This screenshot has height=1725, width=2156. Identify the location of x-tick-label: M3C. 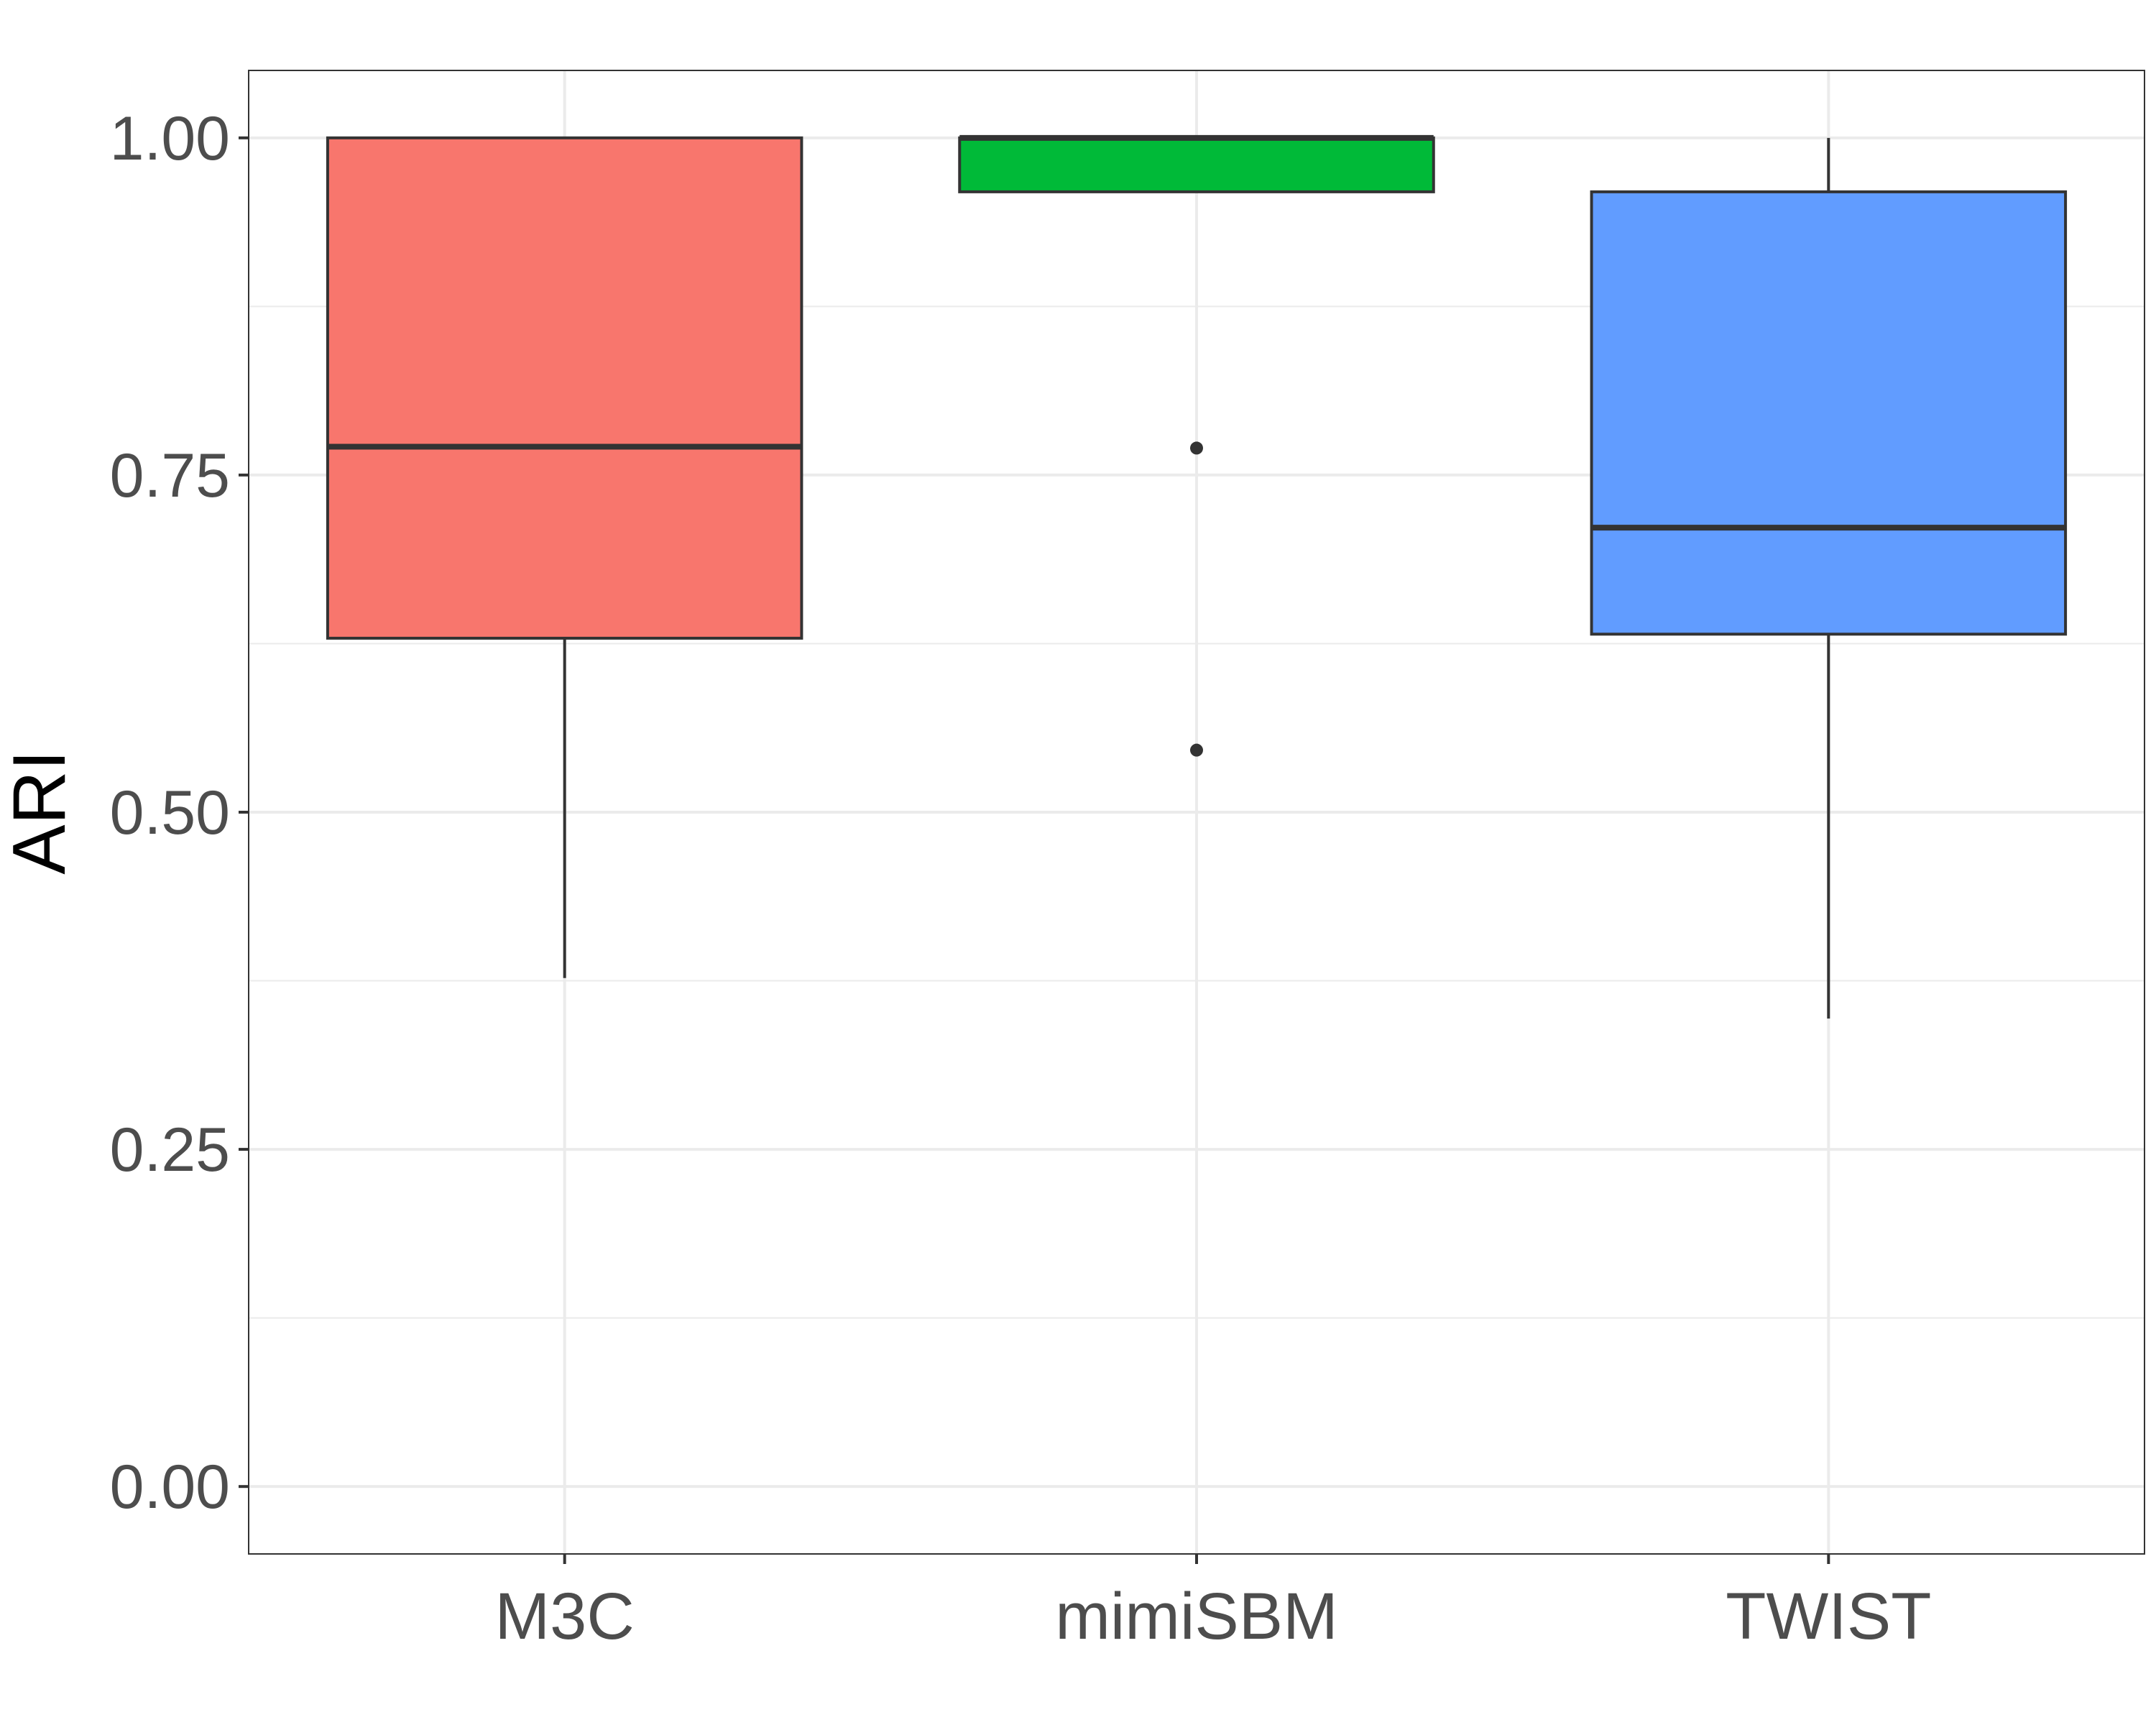
(565, 1616).